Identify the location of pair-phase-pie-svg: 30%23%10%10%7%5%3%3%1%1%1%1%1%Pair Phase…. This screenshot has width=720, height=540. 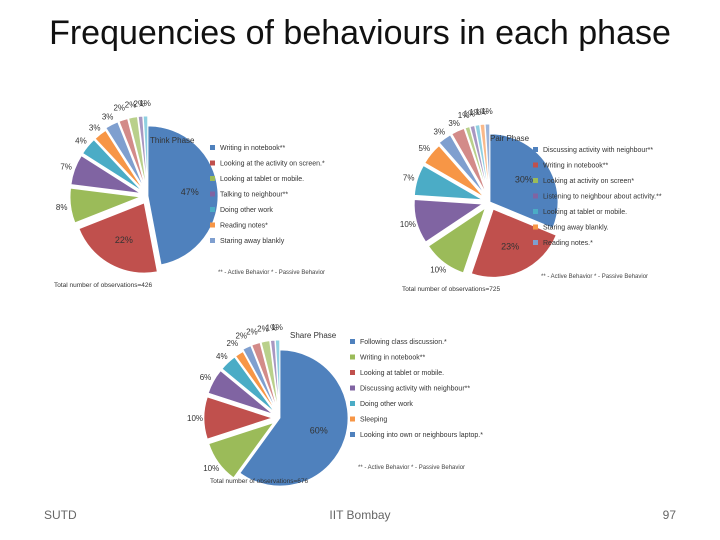
(531, 200).